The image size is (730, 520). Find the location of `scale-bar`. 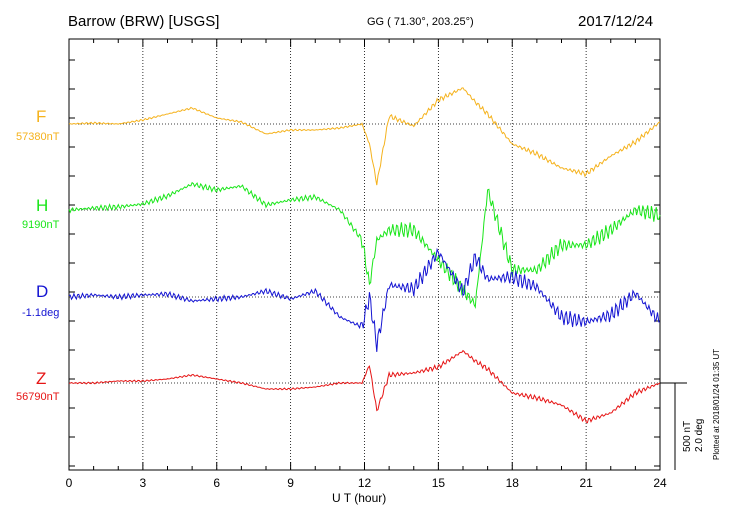

scale-bar is located at coordinates (673, 426).